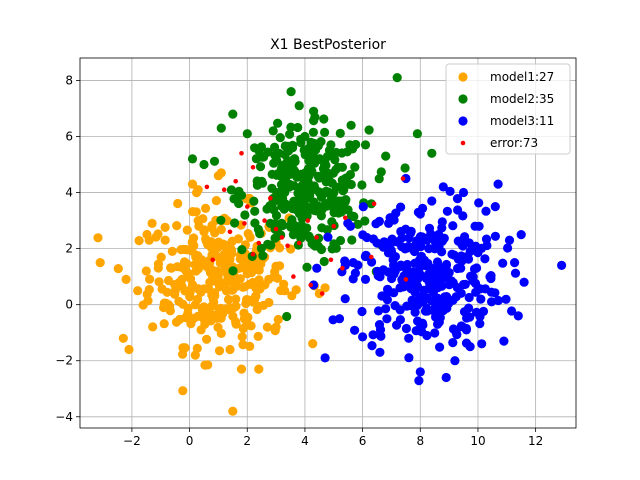 The image size is (640, 480). What do you see at coordinates (463, 99) in the screenshot?
I see `legend-marker` at bounding box center [463, 99].